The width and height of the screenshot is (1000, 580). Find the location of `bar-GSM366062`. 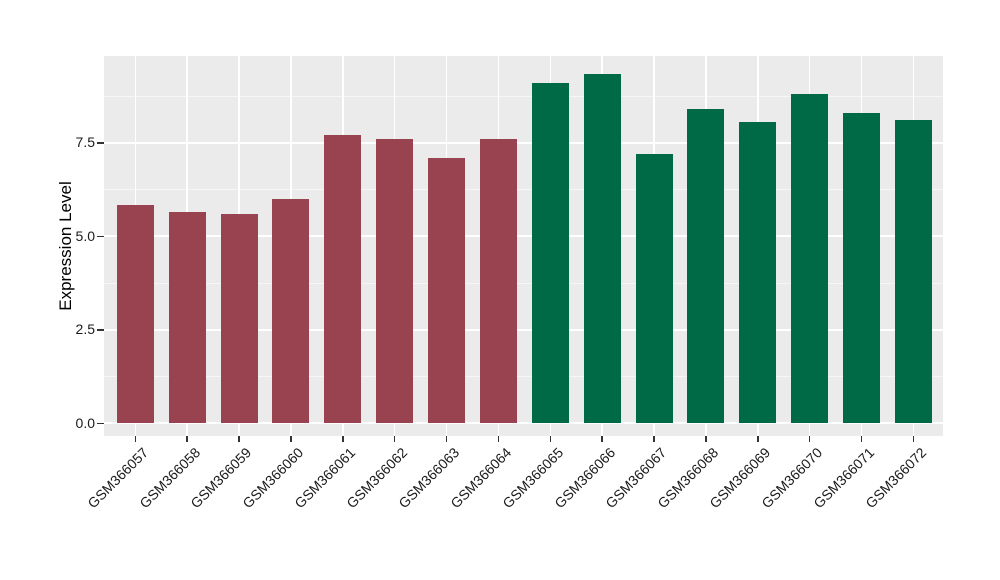

bar-GSM366062 is located at coordinates (395, 281).